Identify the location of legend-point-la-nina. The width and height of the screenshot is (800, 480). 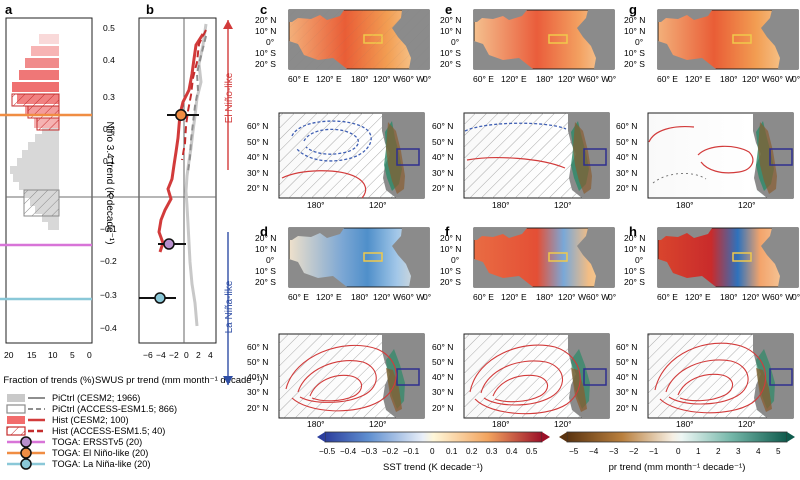
(26, 464).